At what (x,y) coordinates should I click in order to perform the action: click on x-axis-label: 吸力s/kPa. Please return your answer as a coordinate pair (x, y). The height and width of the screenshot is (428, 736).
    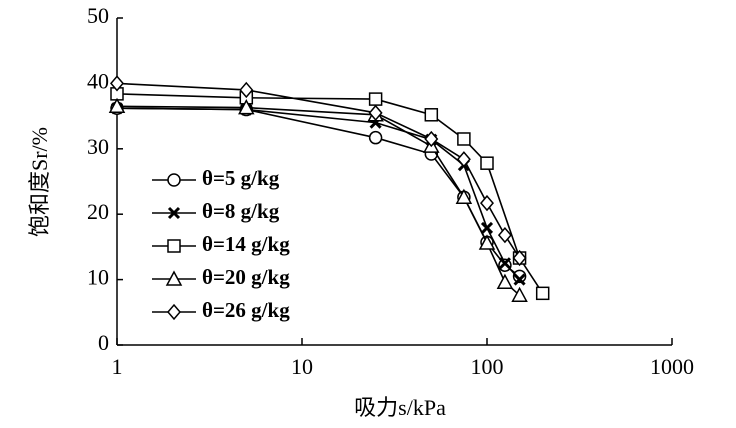
    Looking at the image, I should click on (400, 407).